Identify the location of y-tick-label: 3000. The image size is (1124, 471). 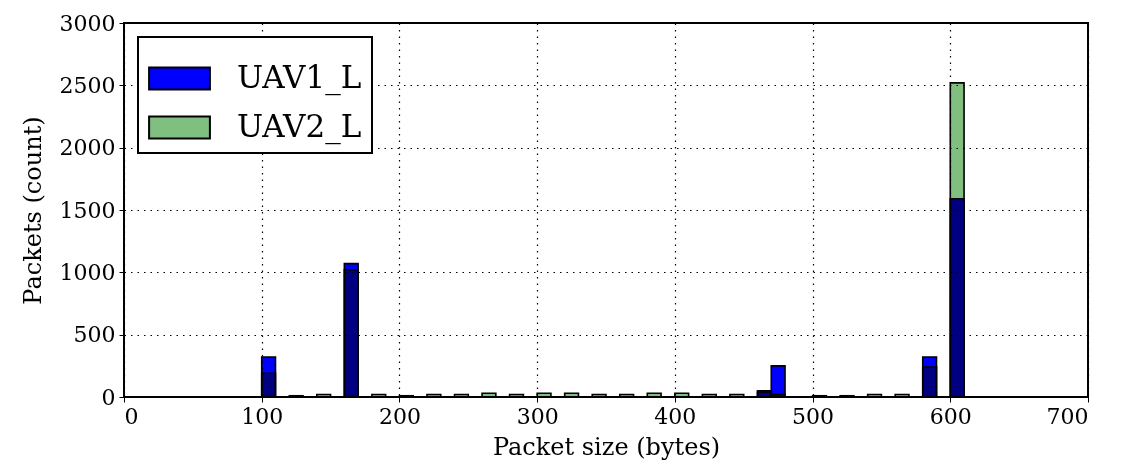
(87, 23).